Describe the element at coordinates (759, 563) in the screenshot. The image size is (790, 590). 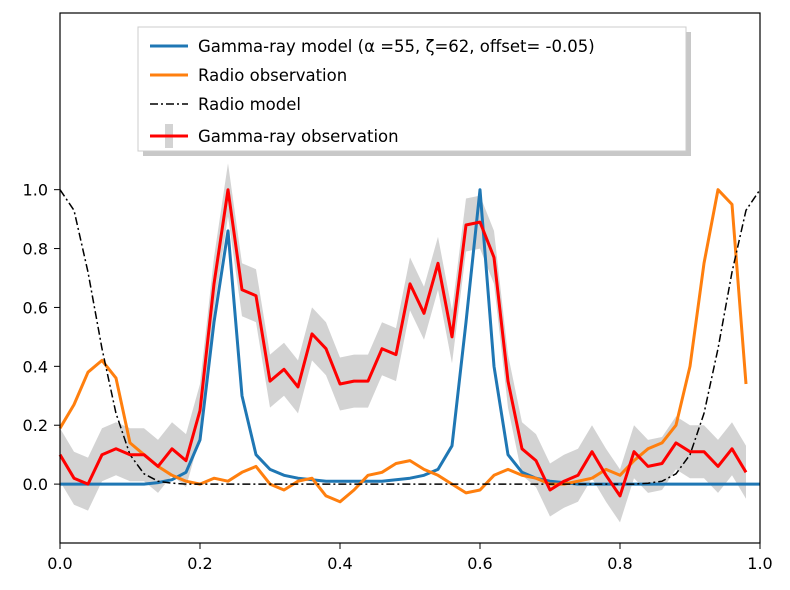
I see `x-tick-label: 1.0` at that location.